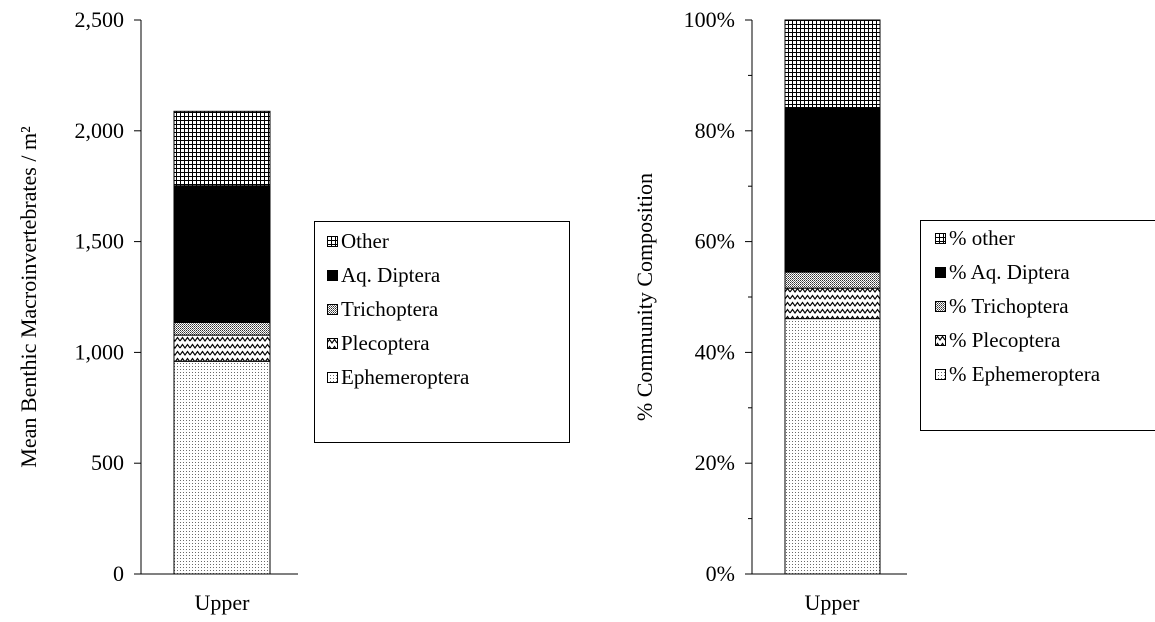 The image size is (1155, 622). Describe the element at coordinates (100, 19) in the screenshot. I see `y-tick-label: 2,500` at that location.